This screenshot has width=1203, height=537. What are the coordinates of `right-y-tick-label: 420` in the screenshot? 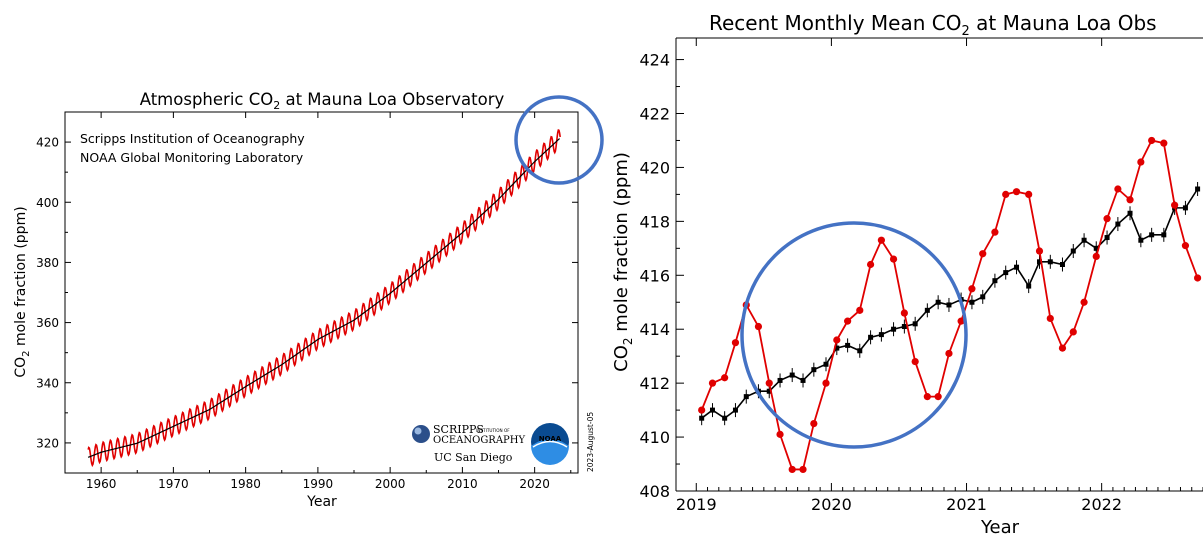 It's located at (654, 167).